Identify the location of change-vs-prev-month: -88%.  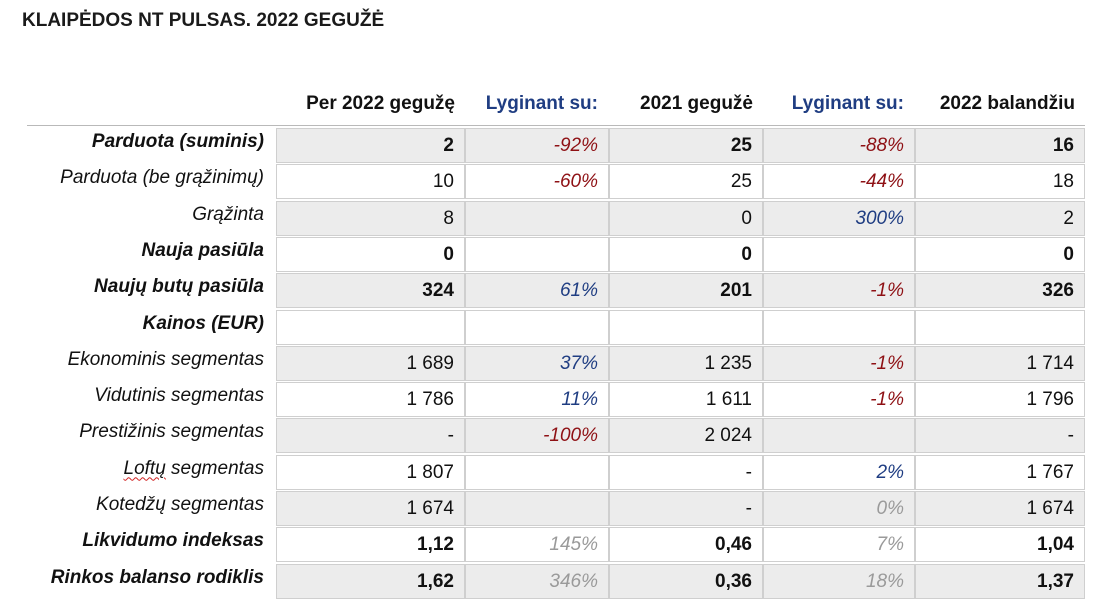
(839, 145).